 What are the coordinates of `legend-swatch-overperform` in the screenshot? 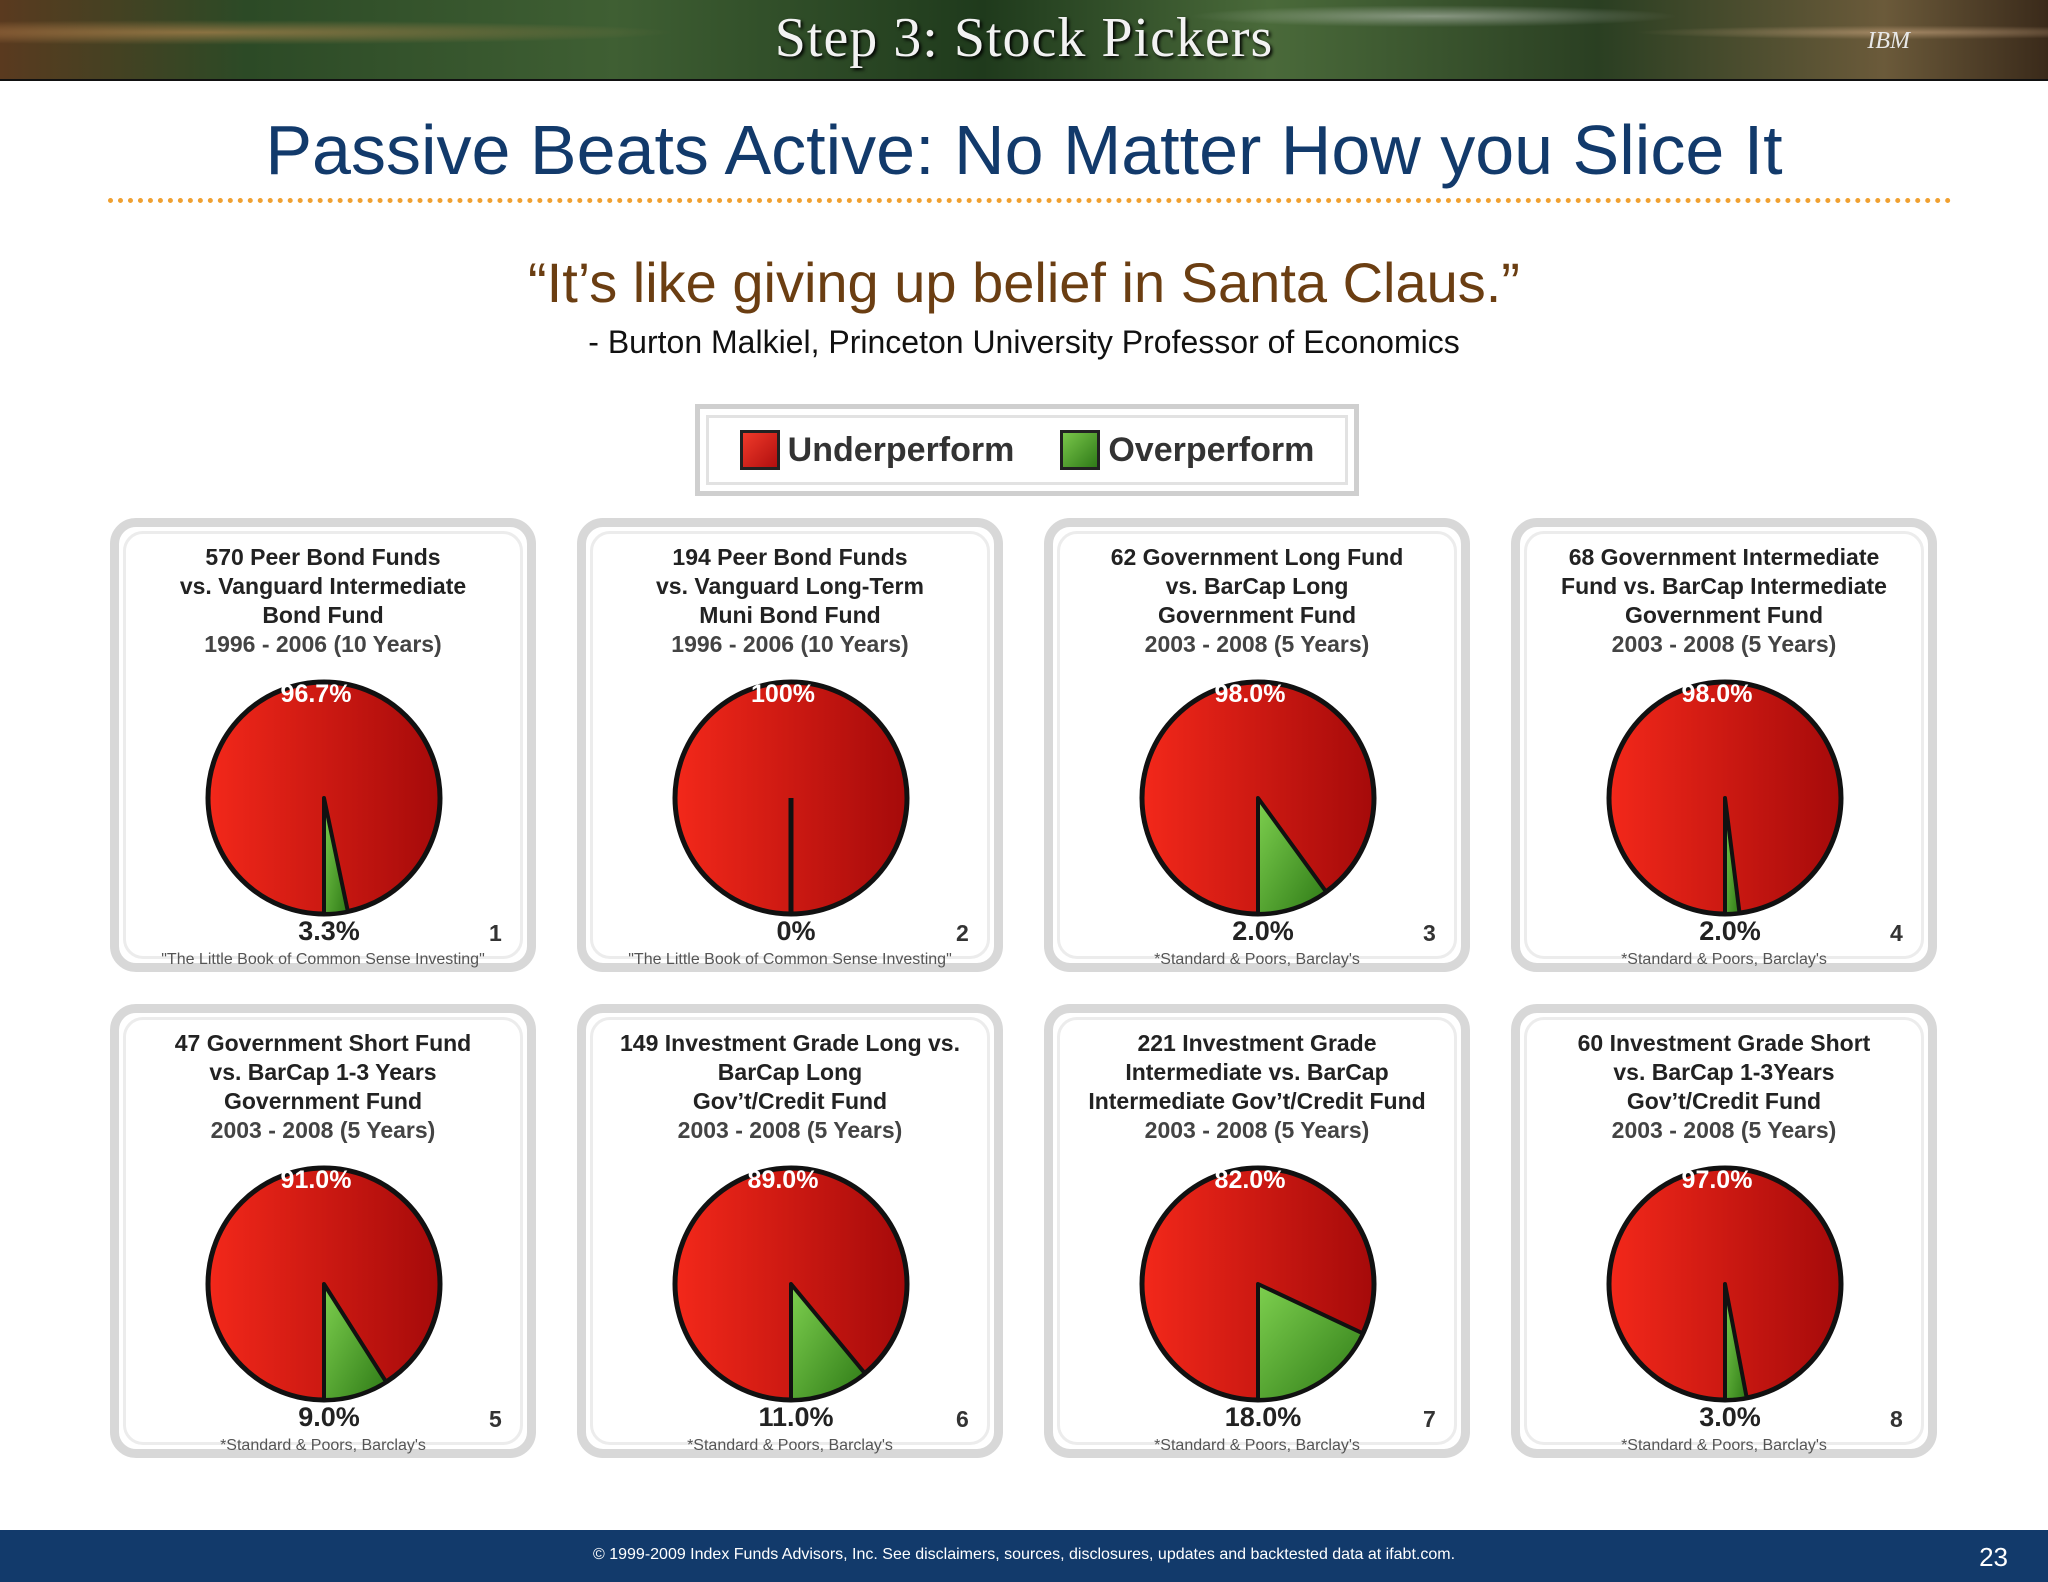 It's located at (1080, 450).